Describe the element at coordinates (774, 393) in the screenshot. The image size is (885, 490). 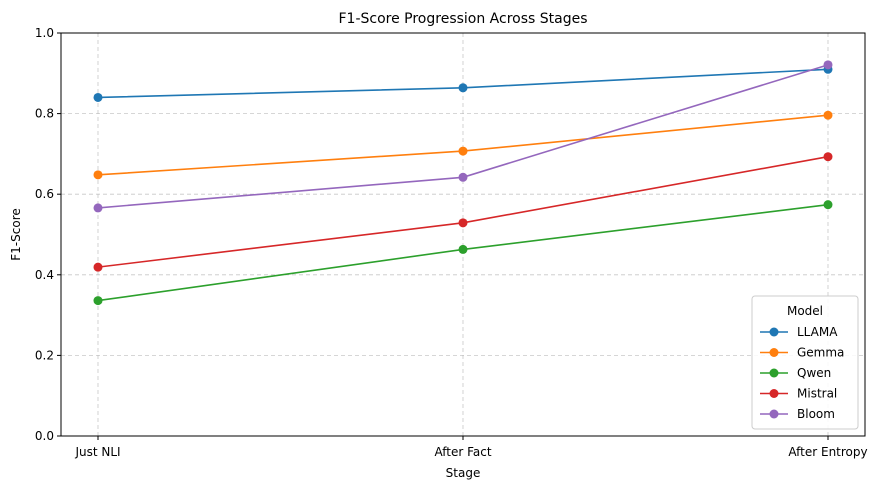
I see `legend-marker-mistral` at that location.